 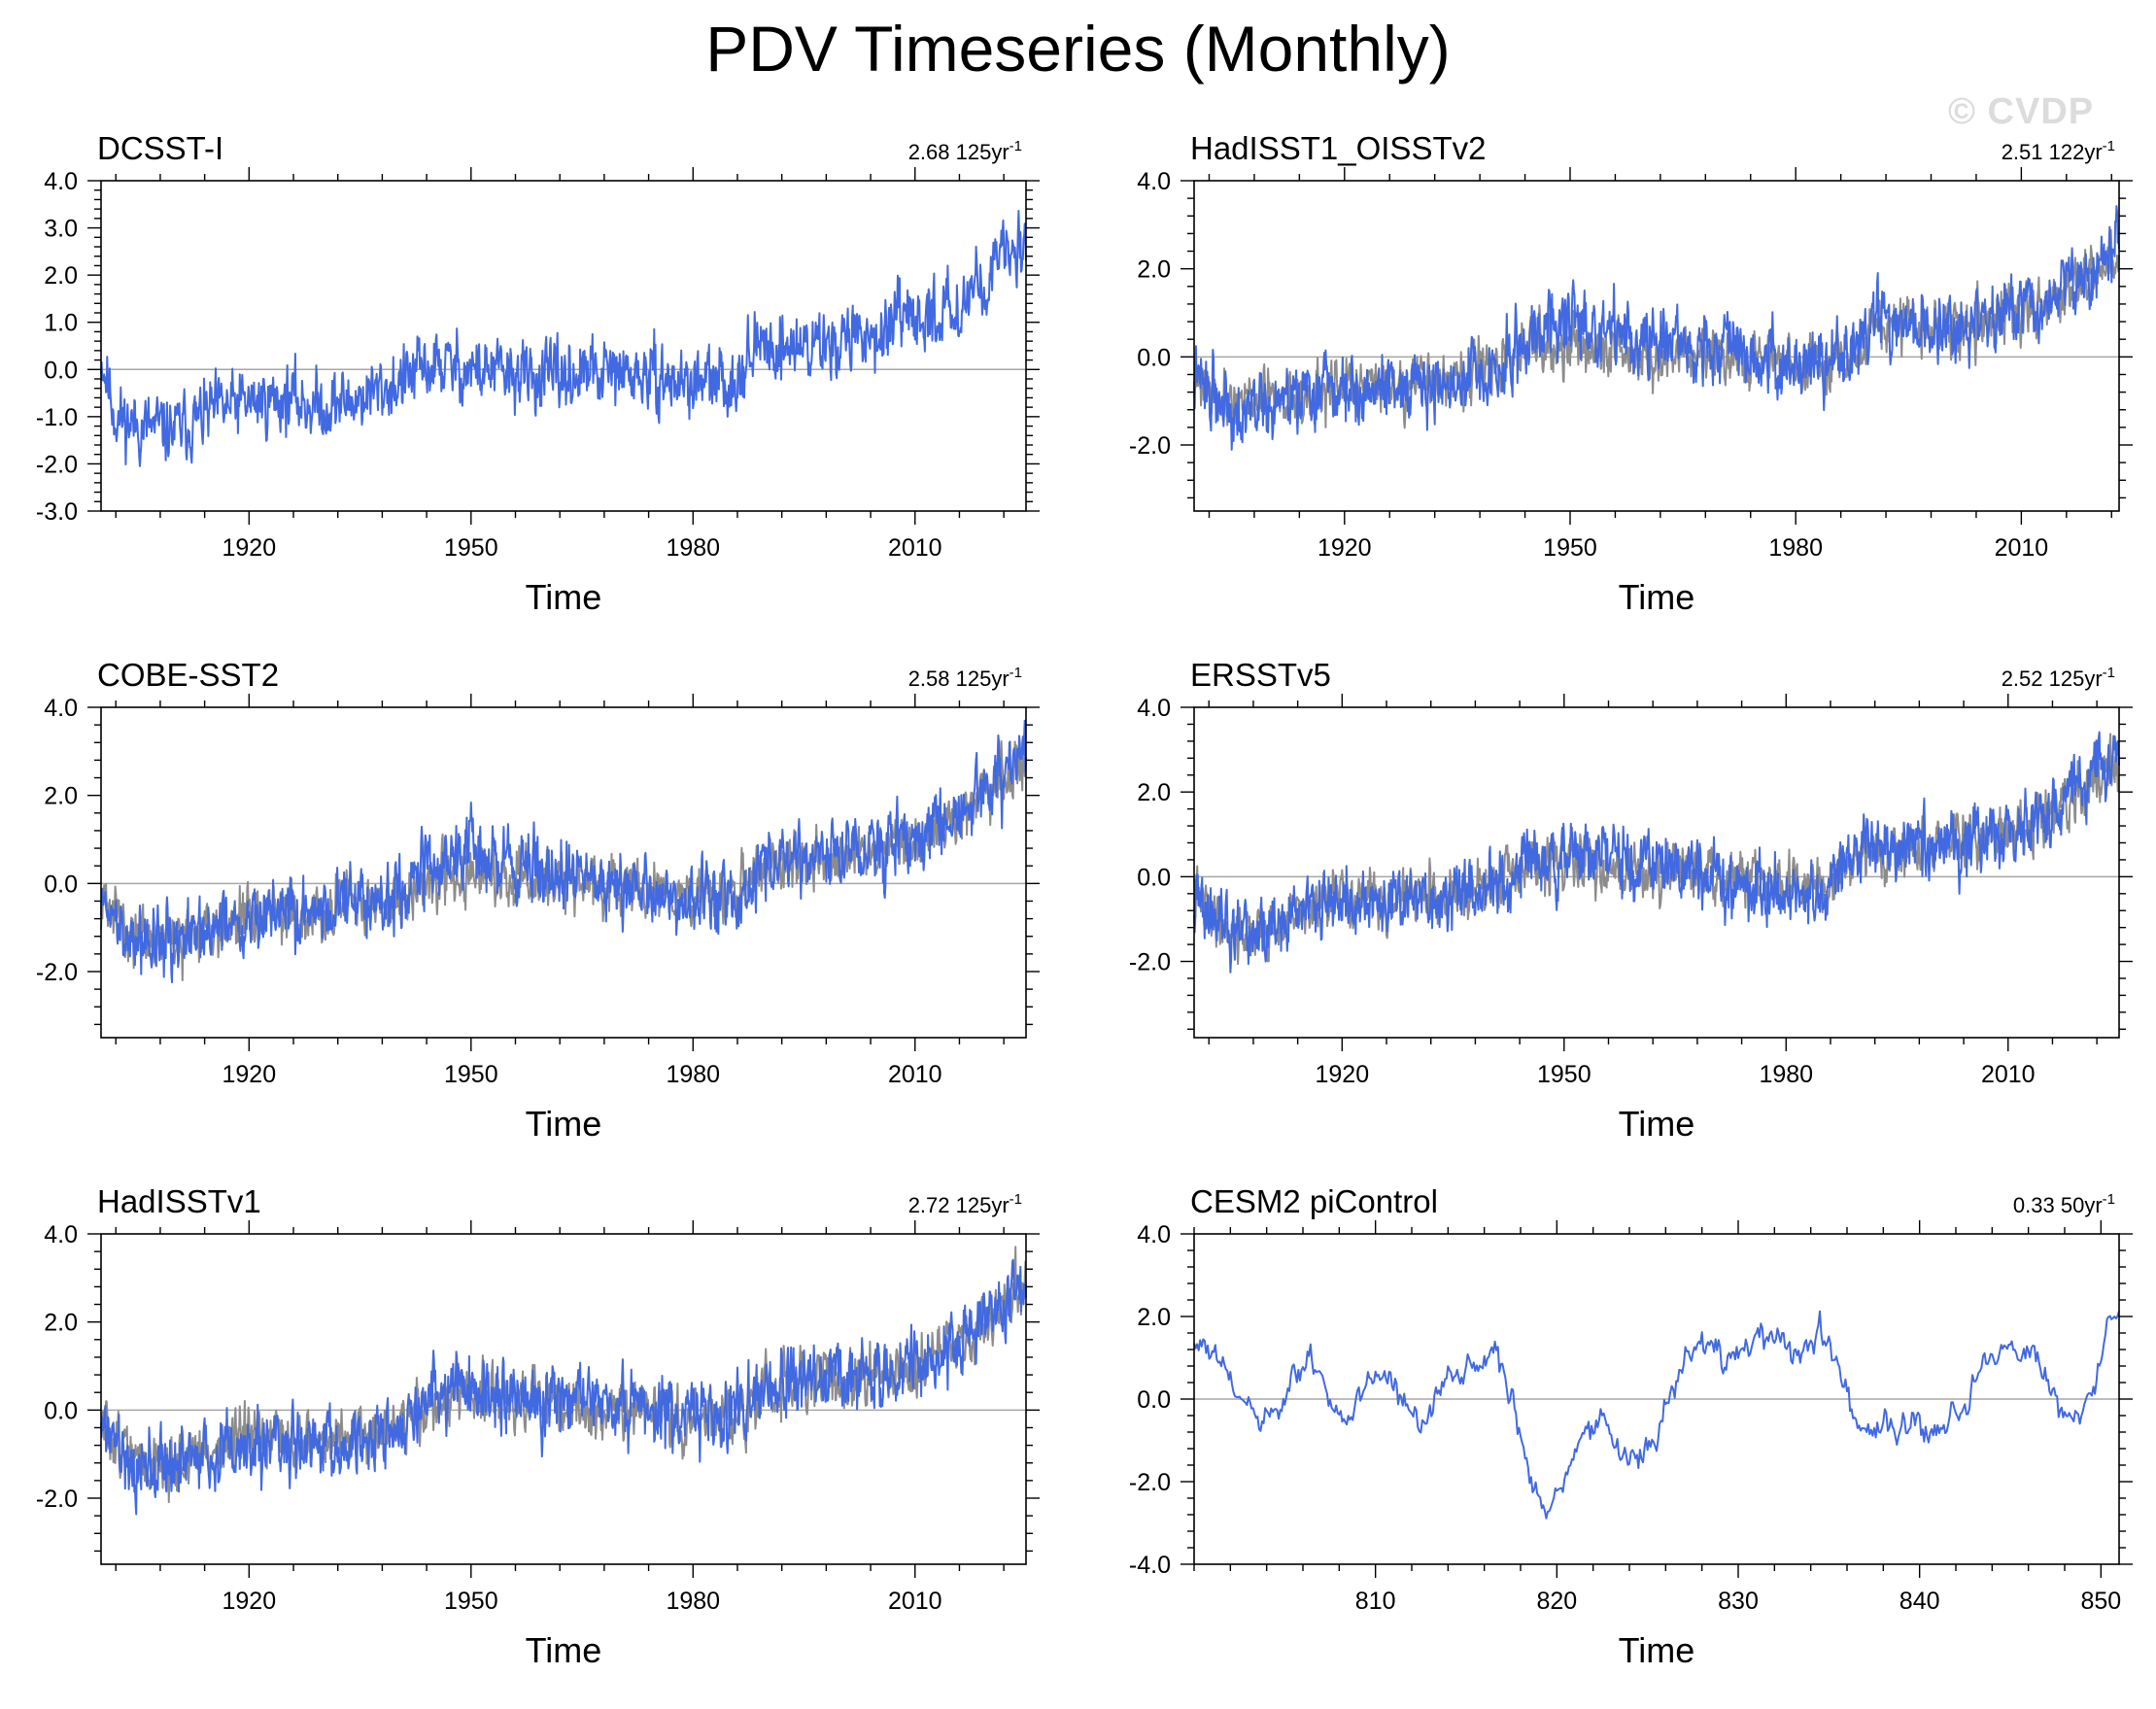 What do you see at coordinates (2100, 1602) in the screenshot?
I see `x-tick-label: 850` at bounding box center [2100, 1602].